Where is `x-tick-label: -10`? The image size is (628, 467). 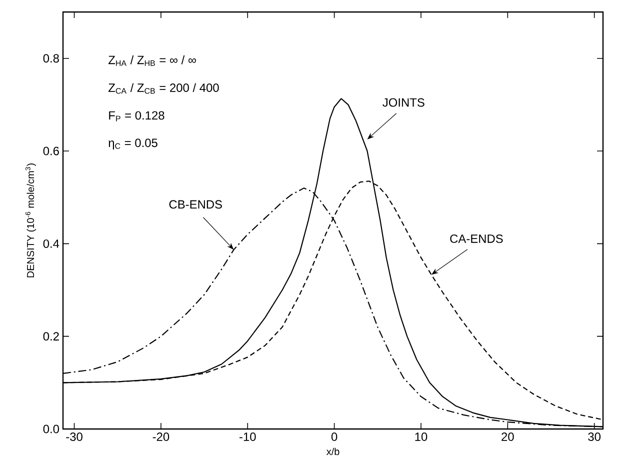 x-tick-label: -10 is located at coordinates (248, 436).